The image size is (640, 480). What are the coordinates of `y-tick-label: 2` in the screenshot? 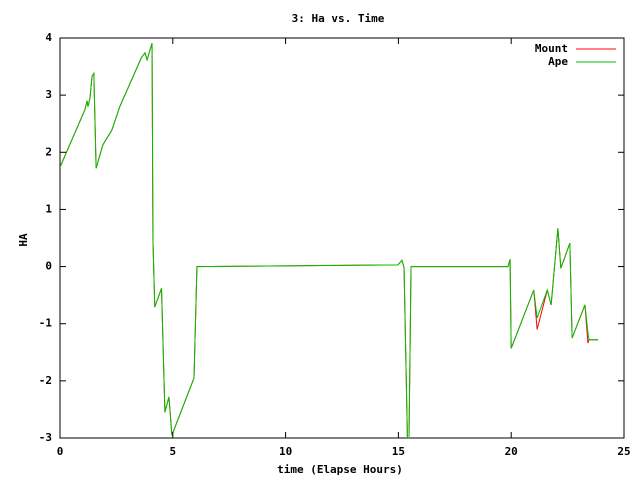 It's located at (48, 151).